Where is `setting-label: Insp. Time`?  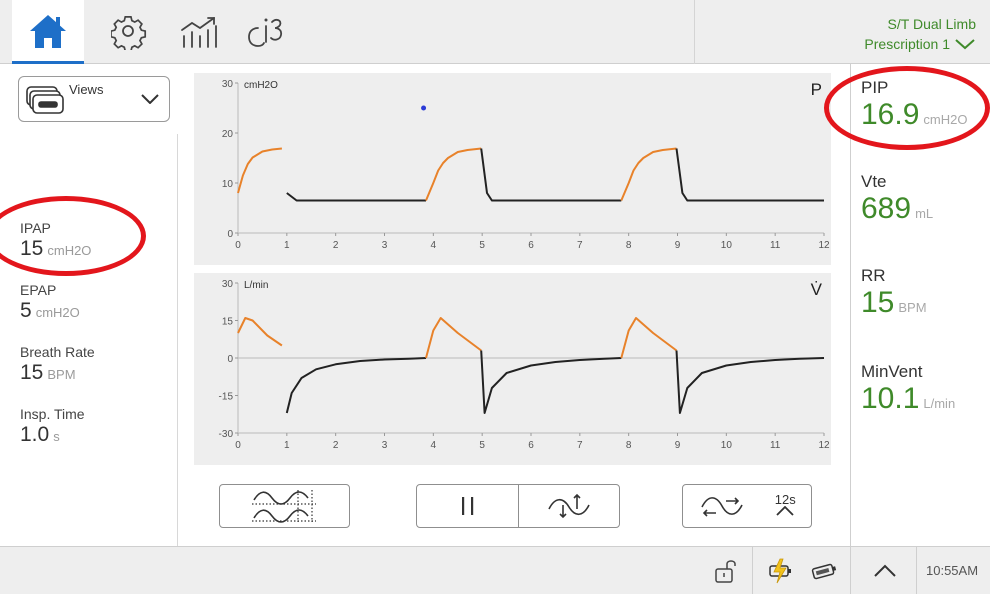 setting-label: Insp. Time is located at coordinates (52, 414).